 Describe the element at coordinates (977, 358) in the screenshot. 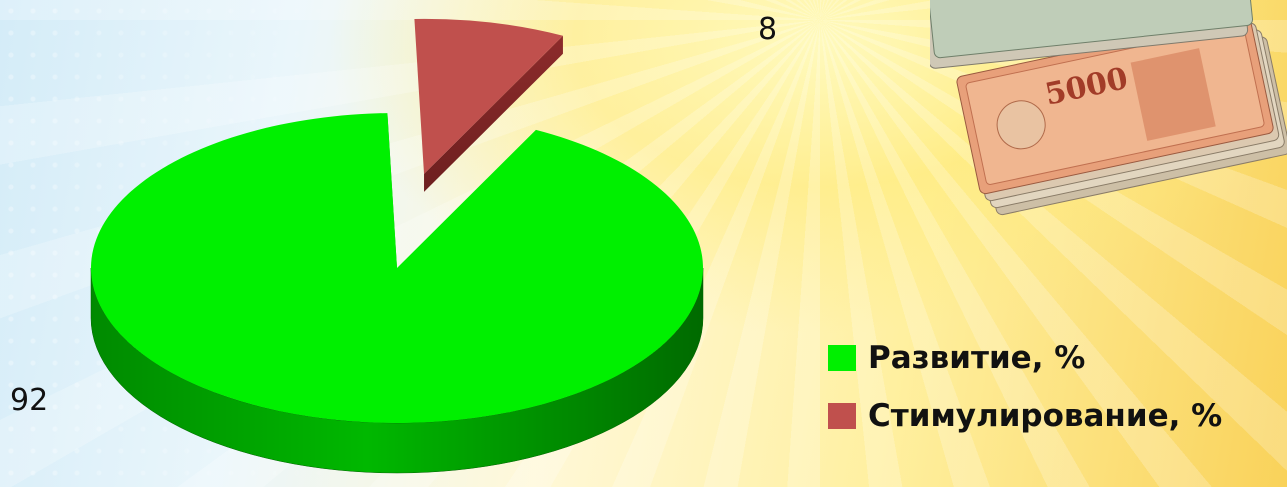

I see `legend-label-razvitie: Развитие, %` at that location.